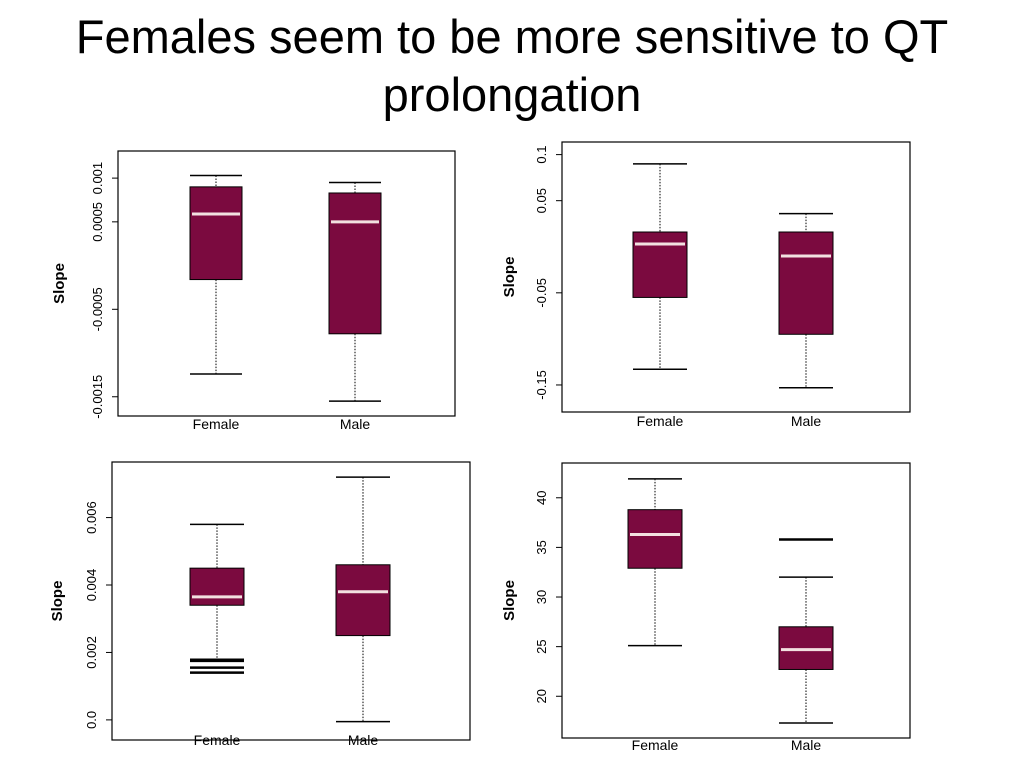 This screenshot has width=1024, height=768. I want to click on y-tick-label: 0.006, so click(91, 517).